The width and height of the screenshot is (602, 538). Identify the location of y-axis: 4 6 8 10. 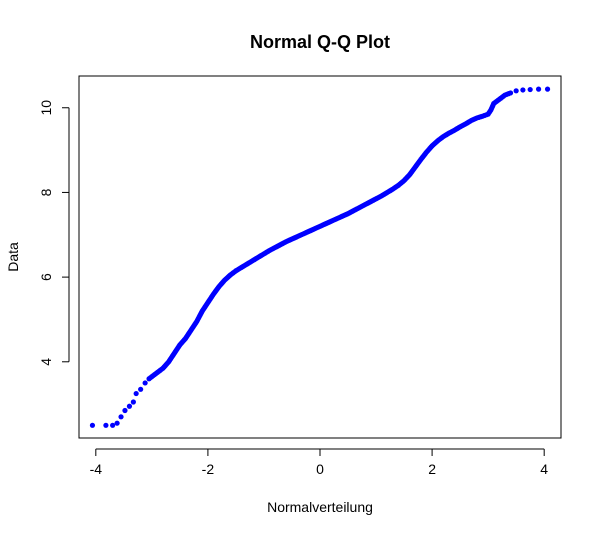
(54, 233).